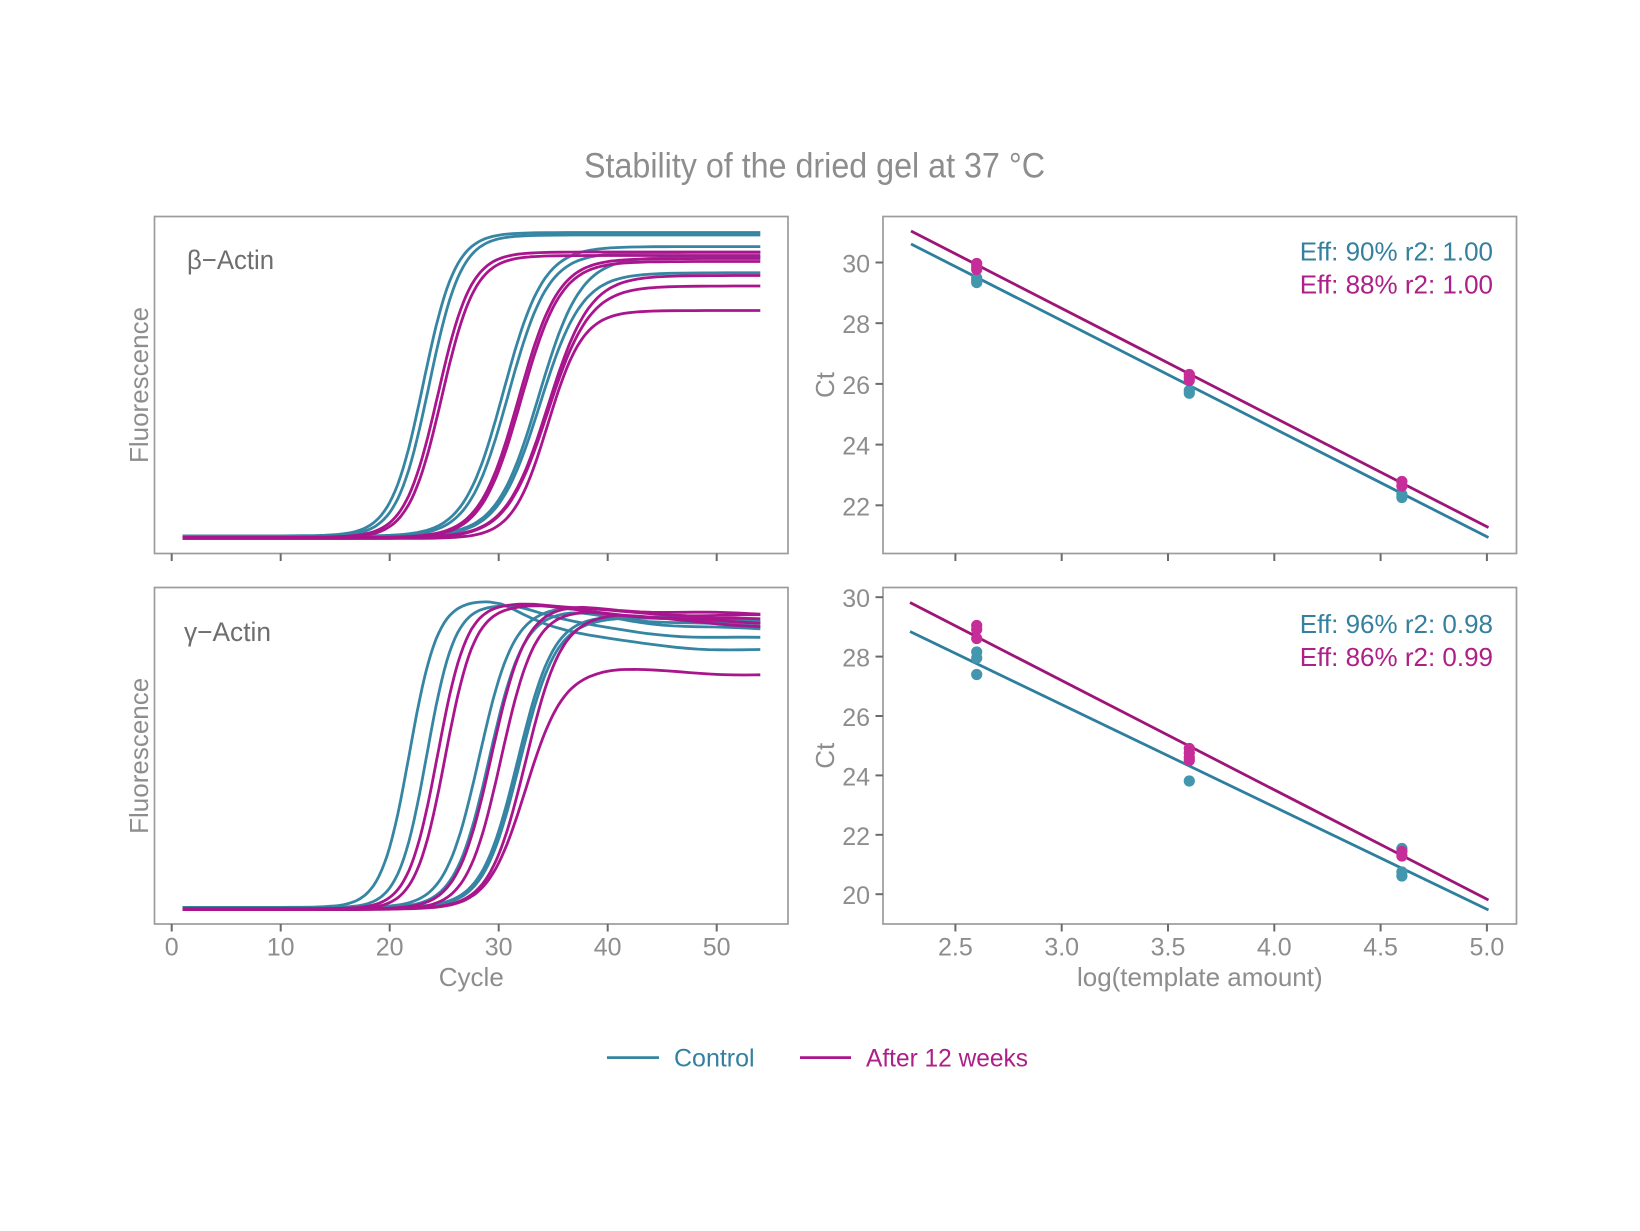 Image resolution: width=1640 pixels, height=1231 pixels. What do you see at coordinates (1487, 948) in the screenshot?
I see `svg-text: 5.0` at bounding box center [1487, 948].